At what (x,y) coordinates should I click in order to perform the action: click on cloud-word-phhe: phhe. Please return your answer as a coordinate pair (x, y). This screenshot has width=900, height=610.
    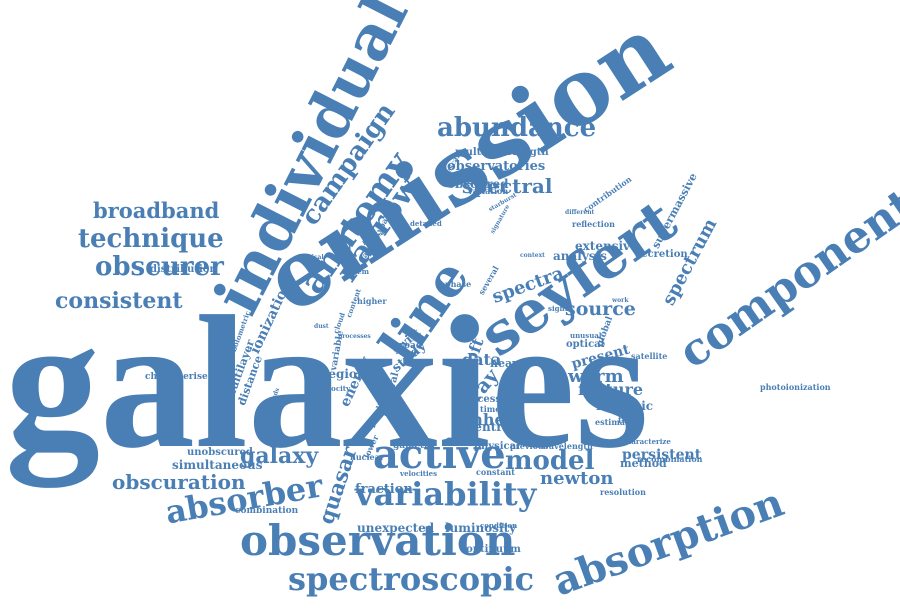
    Looking at the image, I should click on (482, 419).